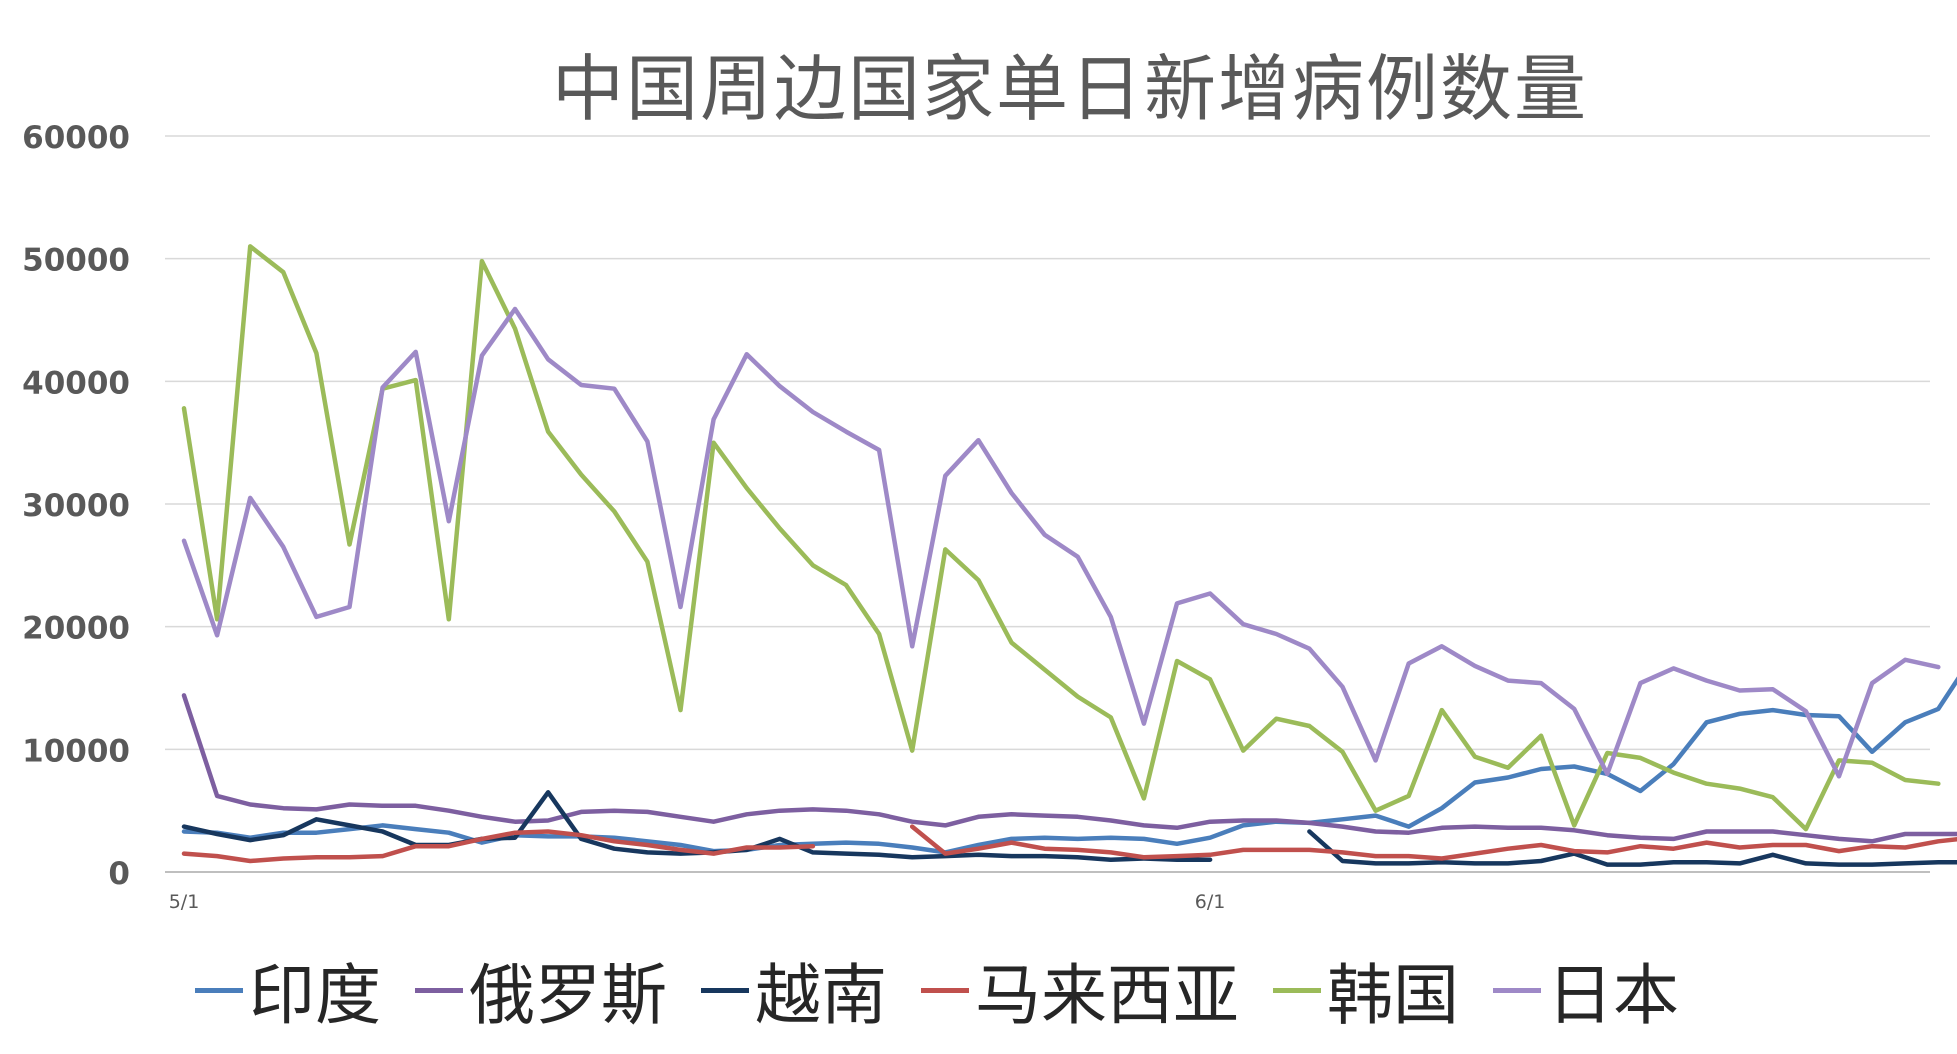 The image size is (1957, 1054). I want to click on legend: 印度 俄罗斯 越南 马来西亚 韩国 日本, so click(954, 992).